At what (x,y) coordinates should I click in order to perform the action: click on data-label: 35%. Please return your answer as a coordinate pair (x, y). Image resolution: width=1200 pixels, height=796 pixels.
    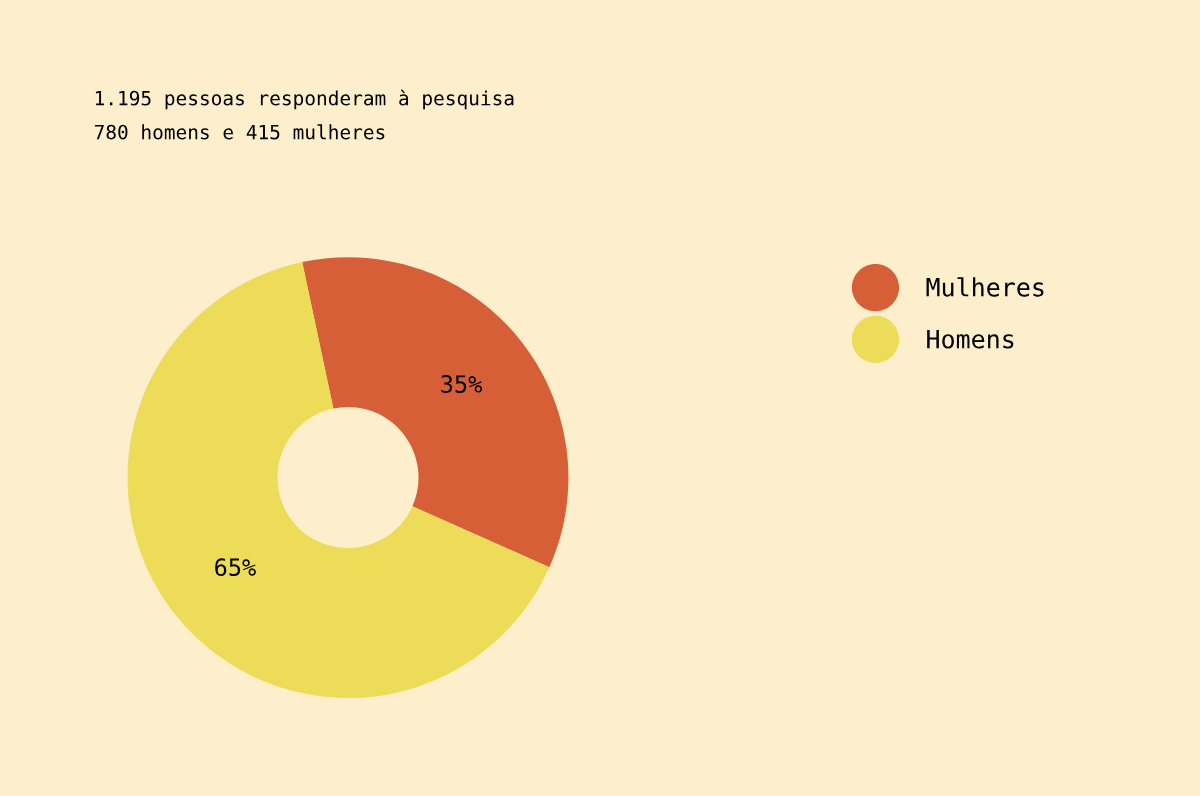
    Looking at the image, I should click on (462, 384).